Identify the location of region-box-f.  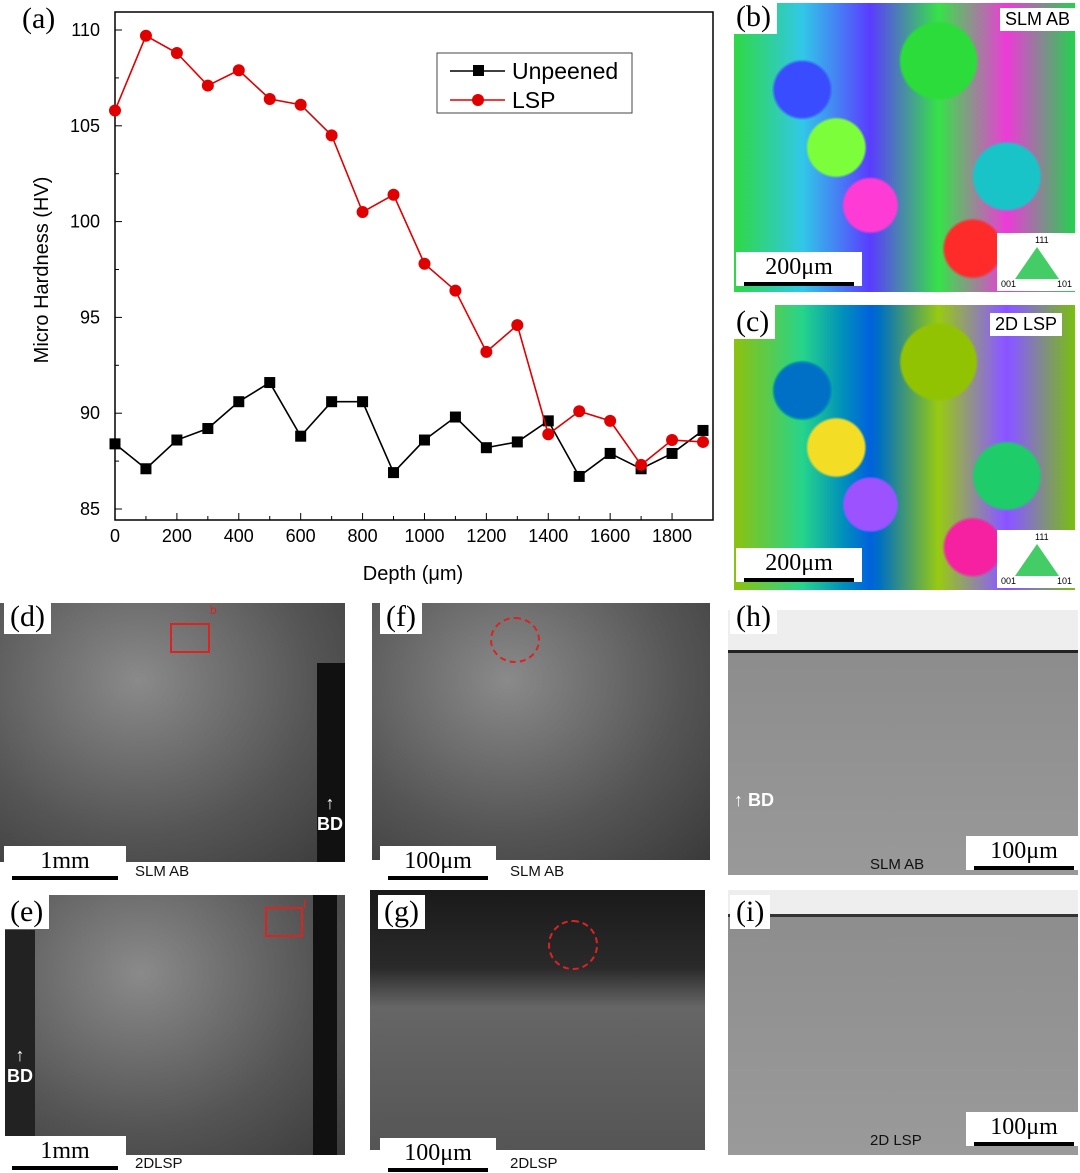
(284, 922).